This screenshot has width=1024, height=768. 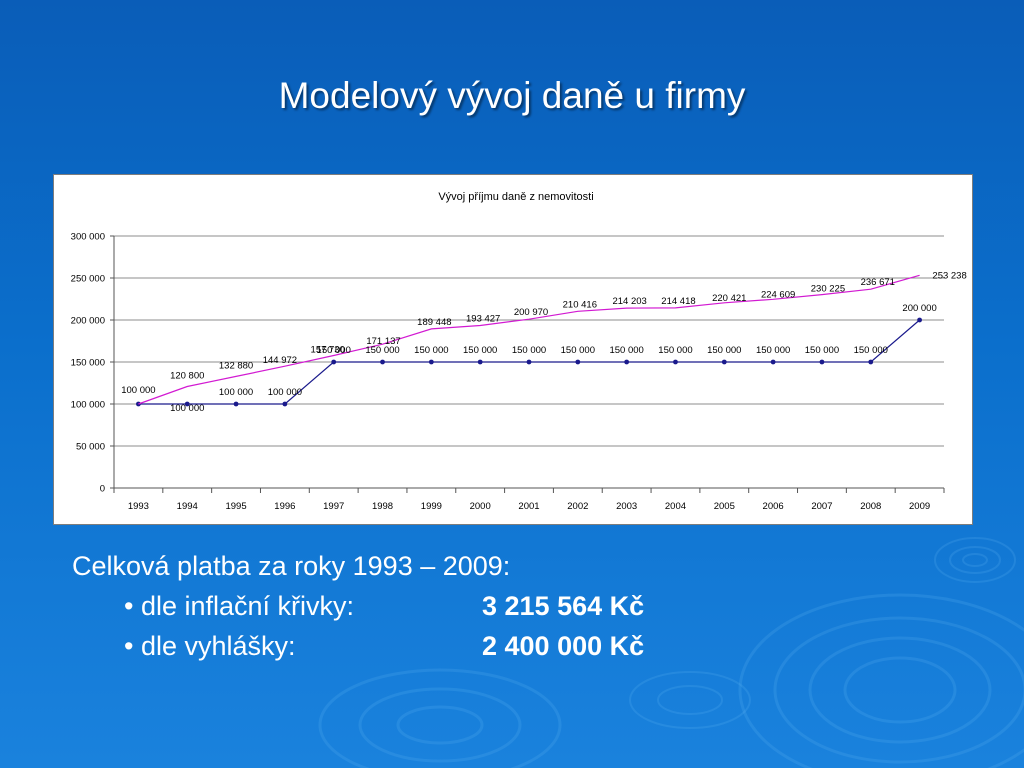 What do you see at coordinates (434, 322) in the screenshot?
I see `data-label: 189 448` at bounding box center [434, 322].